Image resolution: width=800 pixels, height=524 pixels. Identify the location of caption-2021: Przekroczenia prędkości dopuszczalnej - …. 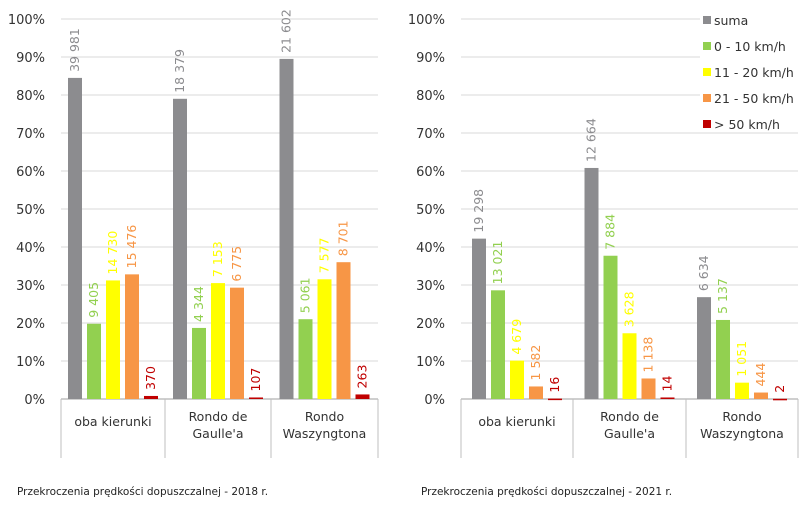
(547, 492).